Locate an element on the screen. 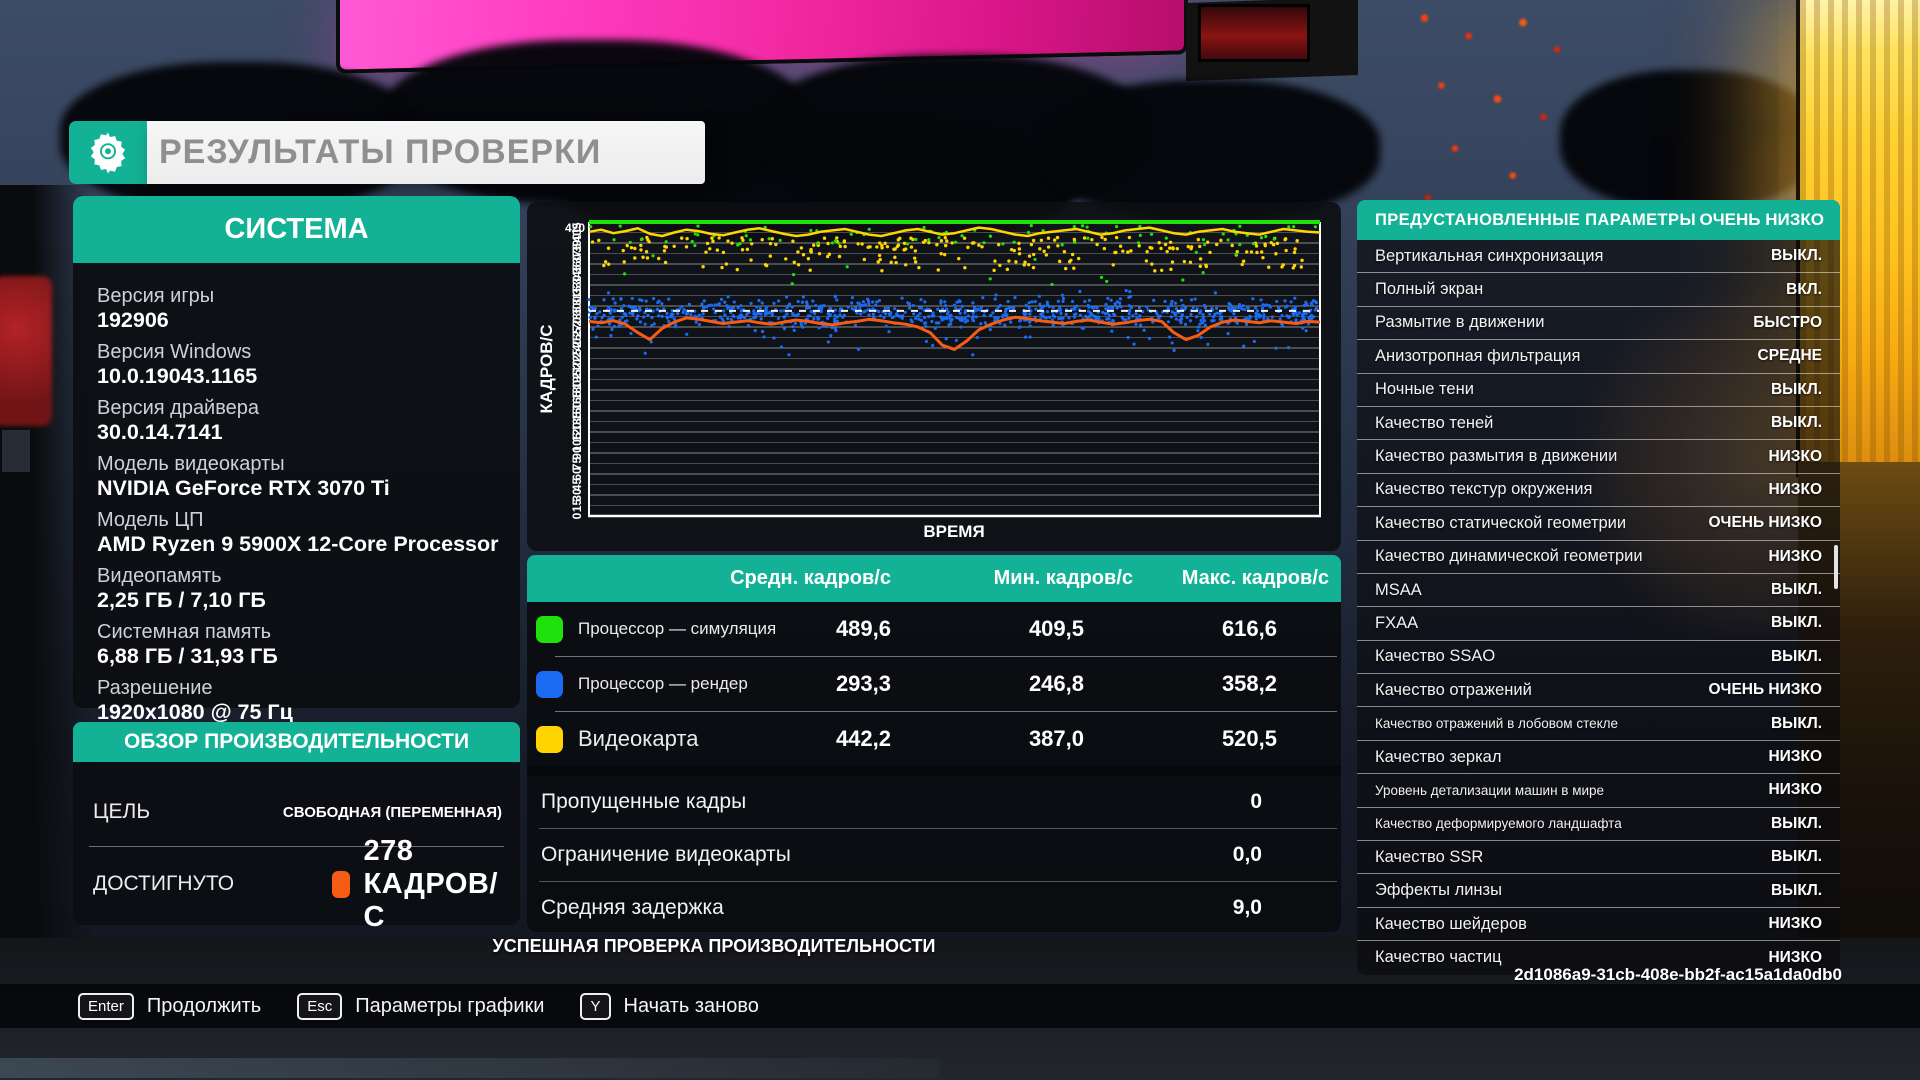  svg-text: 30 is located at coordinates (577, 495).